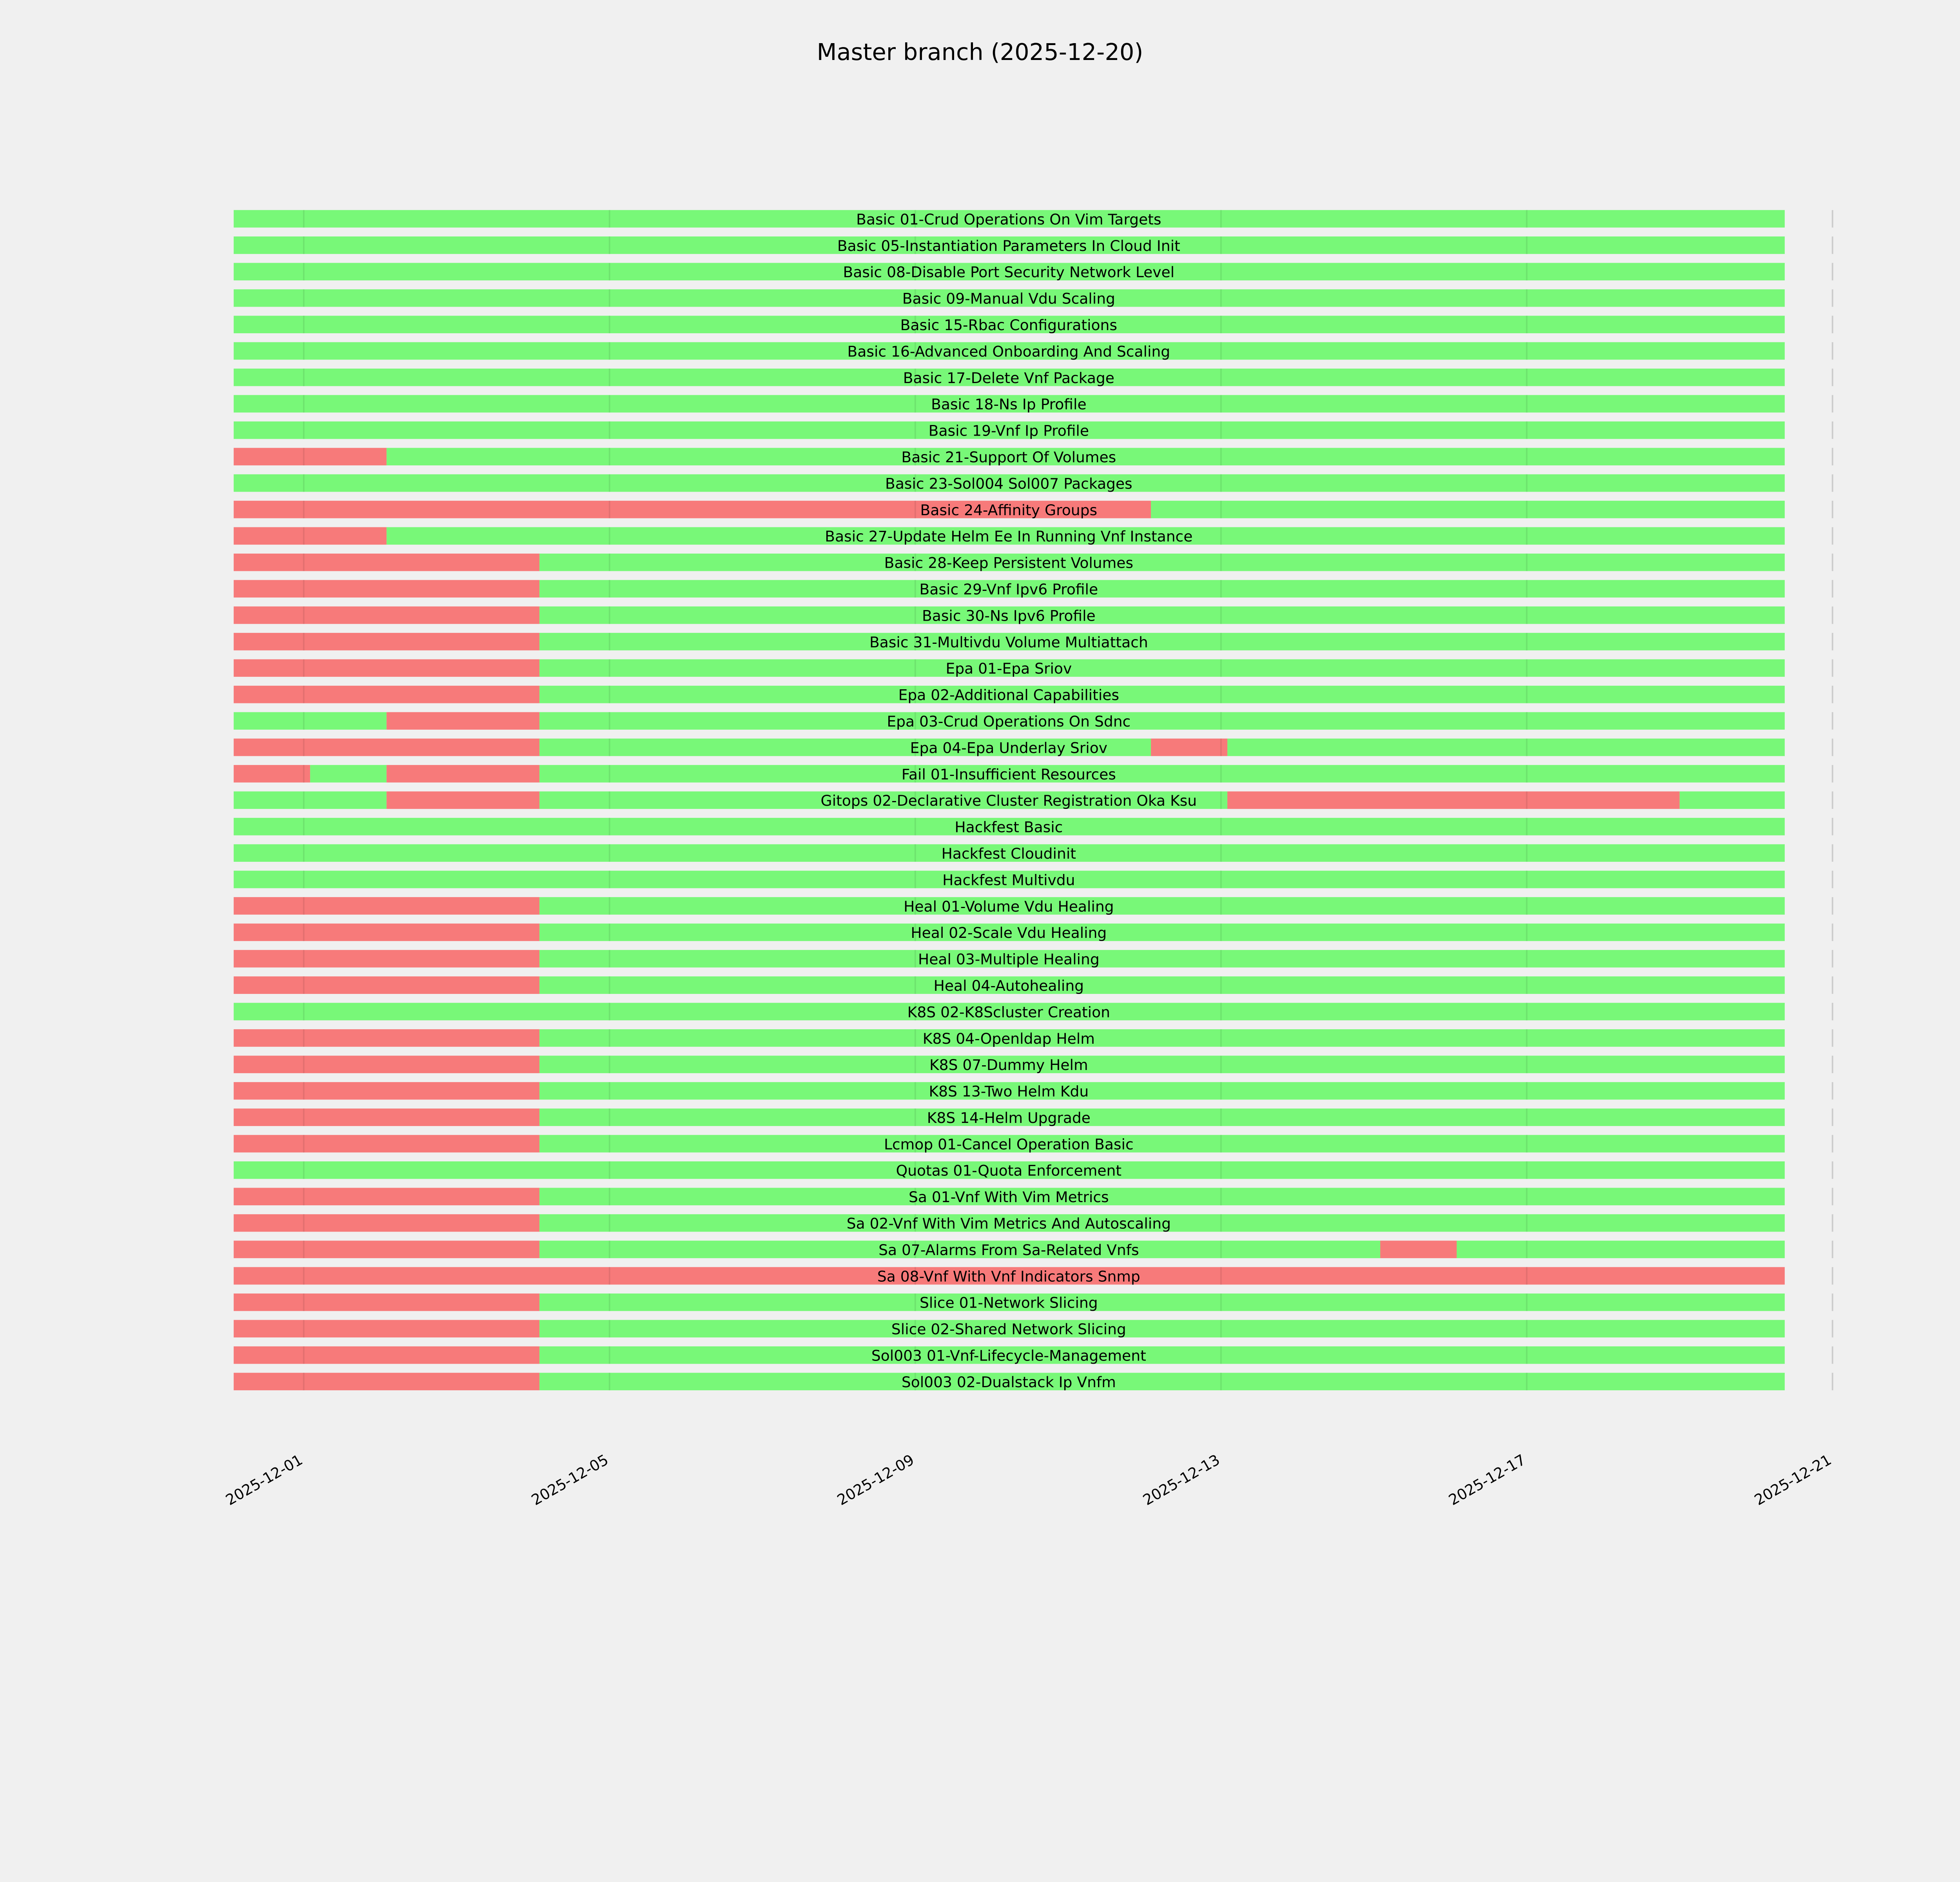 The image size is (1960, 1882). What do you see at coordinates (1009, 1038) in the screenshot?
I see `row-label: K8S 04-Openldap Helm` at bounding box center [1009, 1038].